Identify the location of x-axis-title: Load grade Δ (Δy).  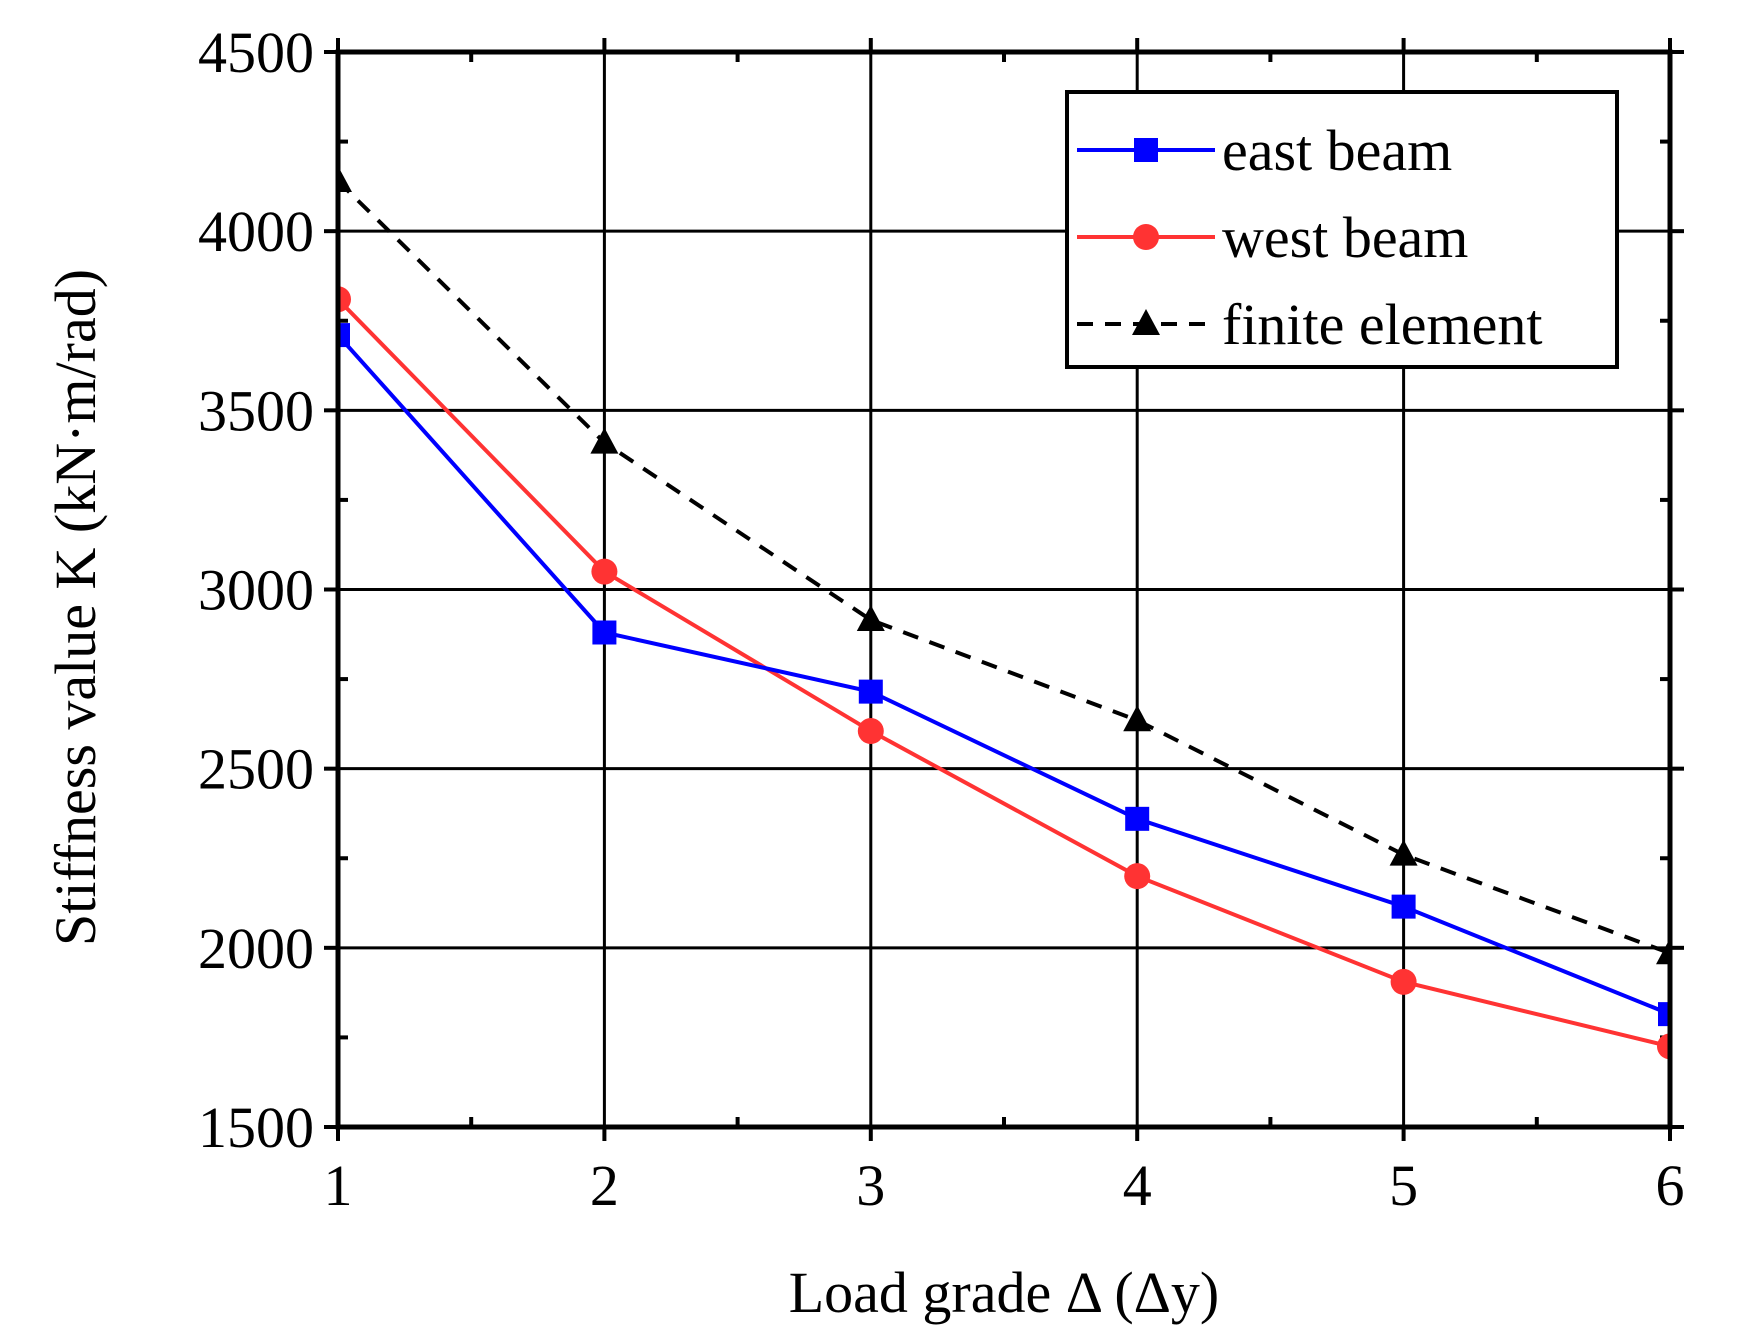
(1004, 1292).